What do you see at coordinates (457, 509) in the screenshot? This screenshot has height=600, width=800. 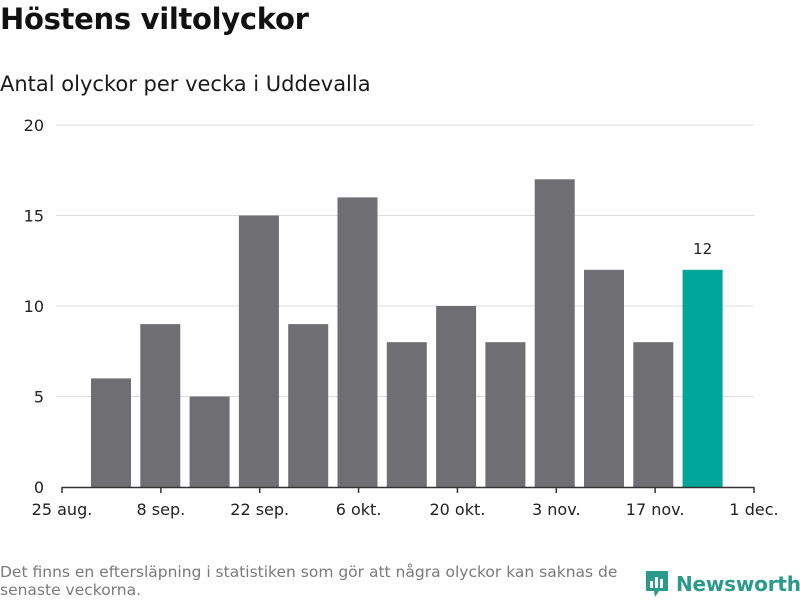 I see `x-tick-label: 20 okt.` at bounding box center [457, 509].